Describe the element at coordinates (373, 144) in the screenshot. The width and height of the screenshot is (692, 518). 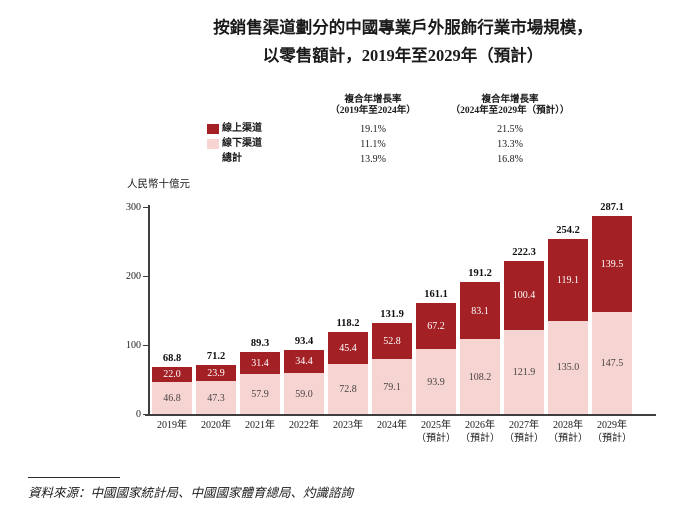
I see `cagr-value-2019-2024: 11.1%` at that location.